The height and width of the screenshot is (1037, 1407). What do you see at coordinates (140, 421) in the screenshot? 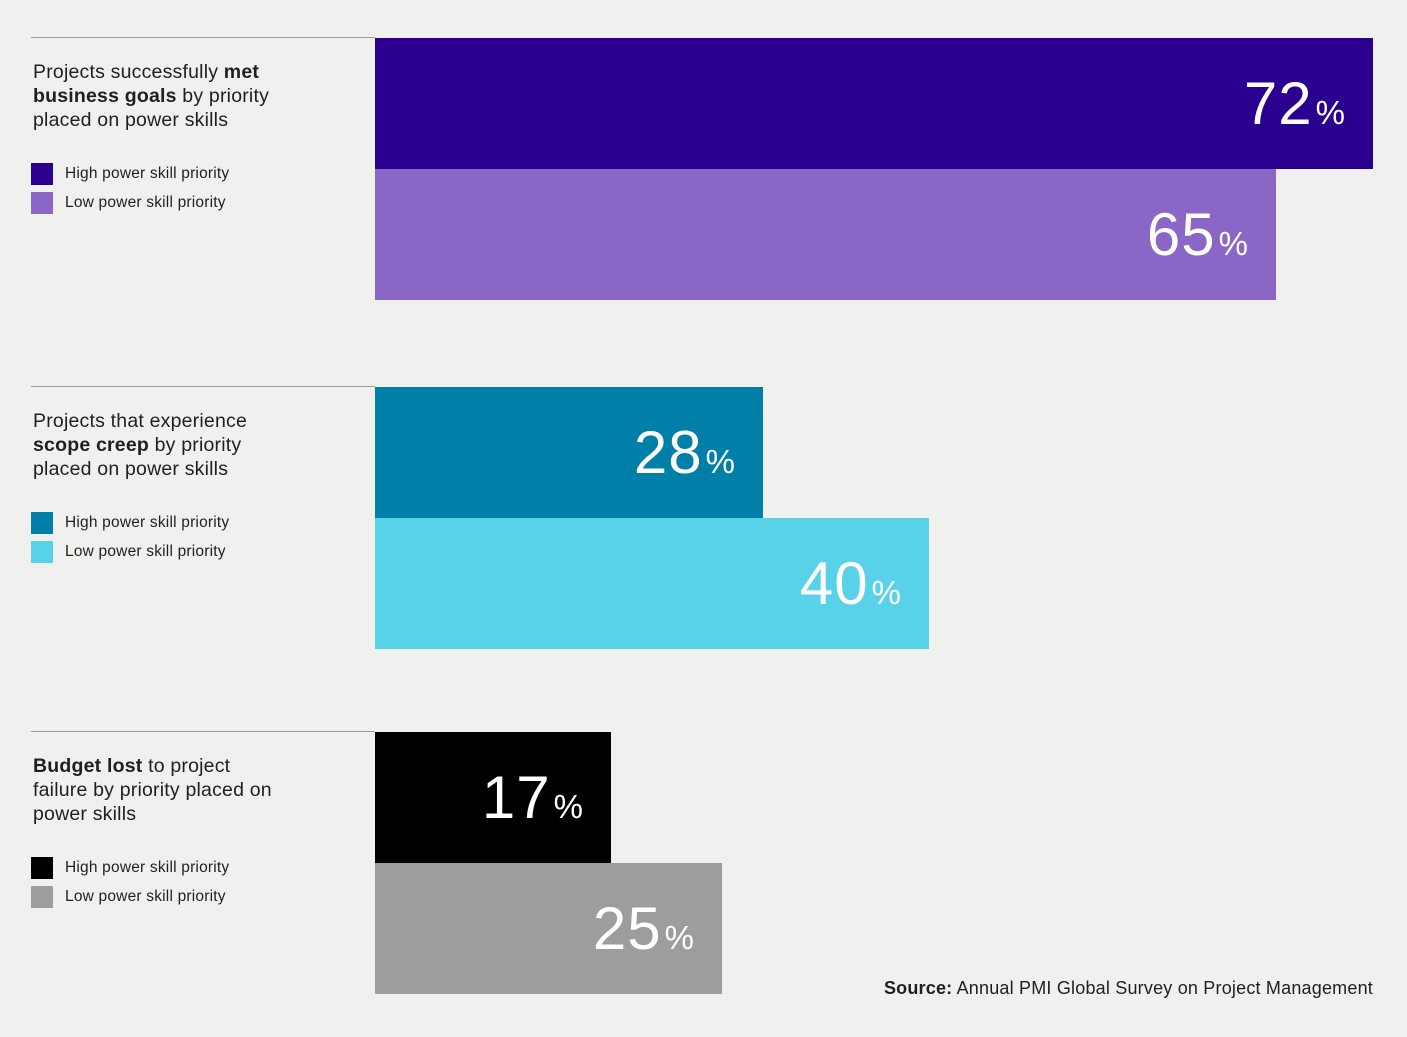
I see `group-title-line: Projects that experience` at bounding box center [140, 421].